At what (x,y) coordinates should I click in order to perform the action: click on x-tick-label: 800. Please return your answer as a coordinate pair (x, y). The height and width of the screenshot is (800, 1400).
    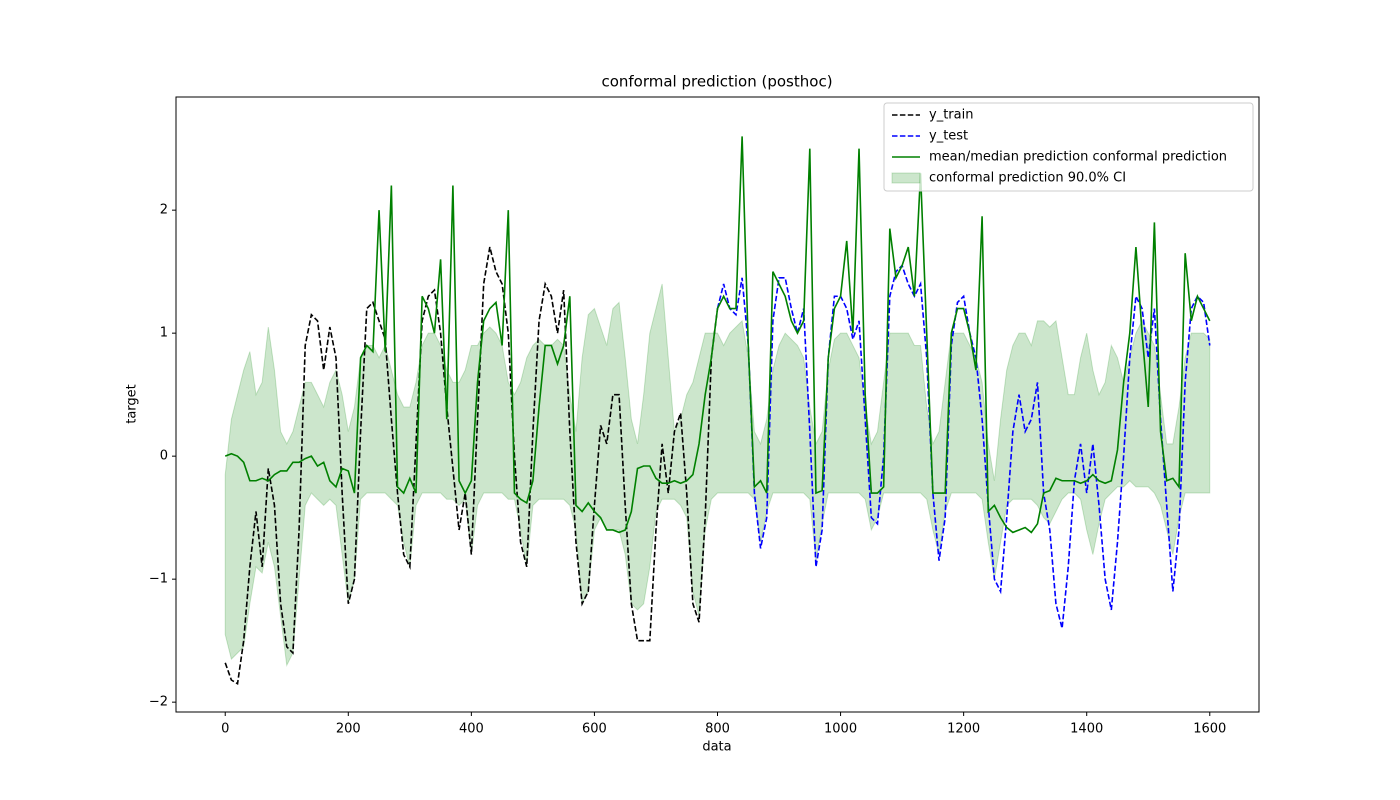
    Looking at the image, I should click on (717, 729).